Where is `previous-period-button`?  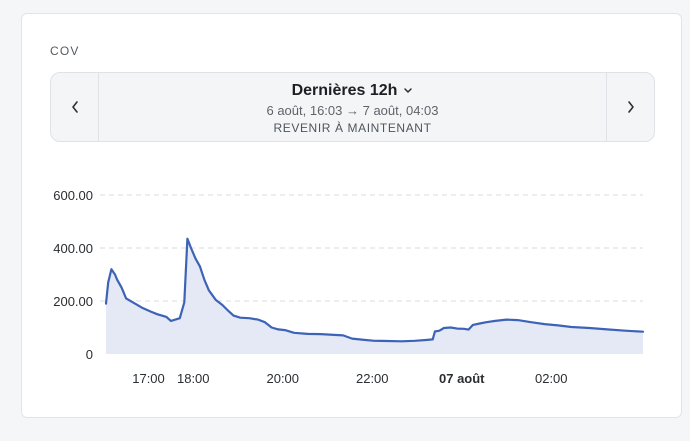
previous-period-button is located at coordinates (75, 107).